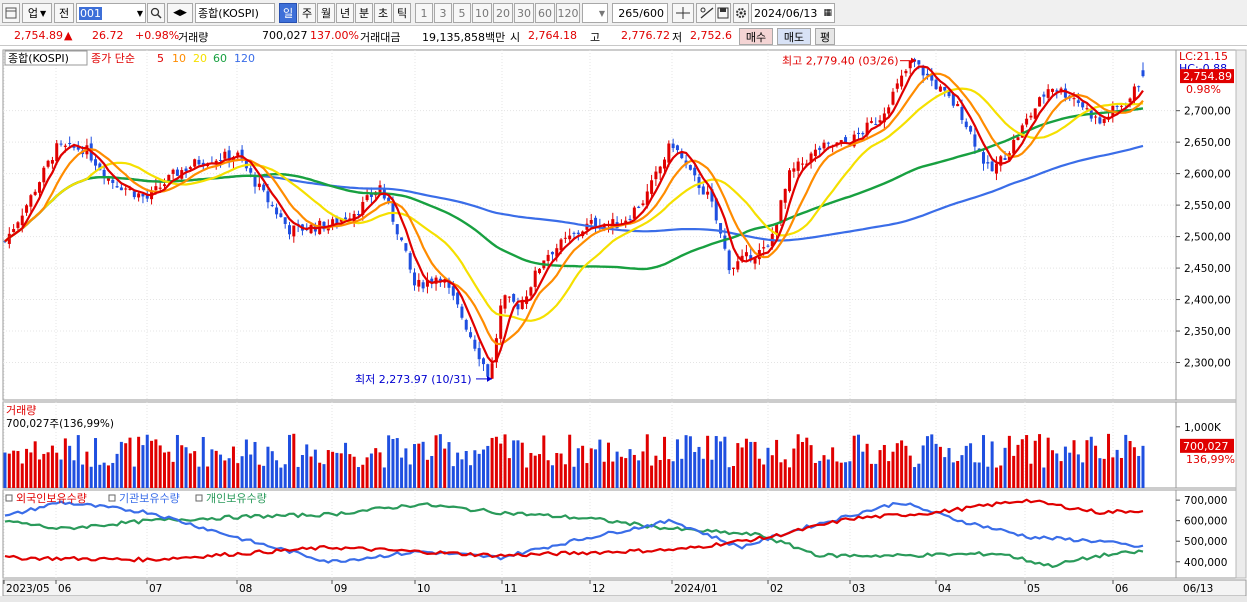  What do you see at coordinates (424, 13) in the screenshot?
I see `minute-1: 1` at bounding box center [424, 13].